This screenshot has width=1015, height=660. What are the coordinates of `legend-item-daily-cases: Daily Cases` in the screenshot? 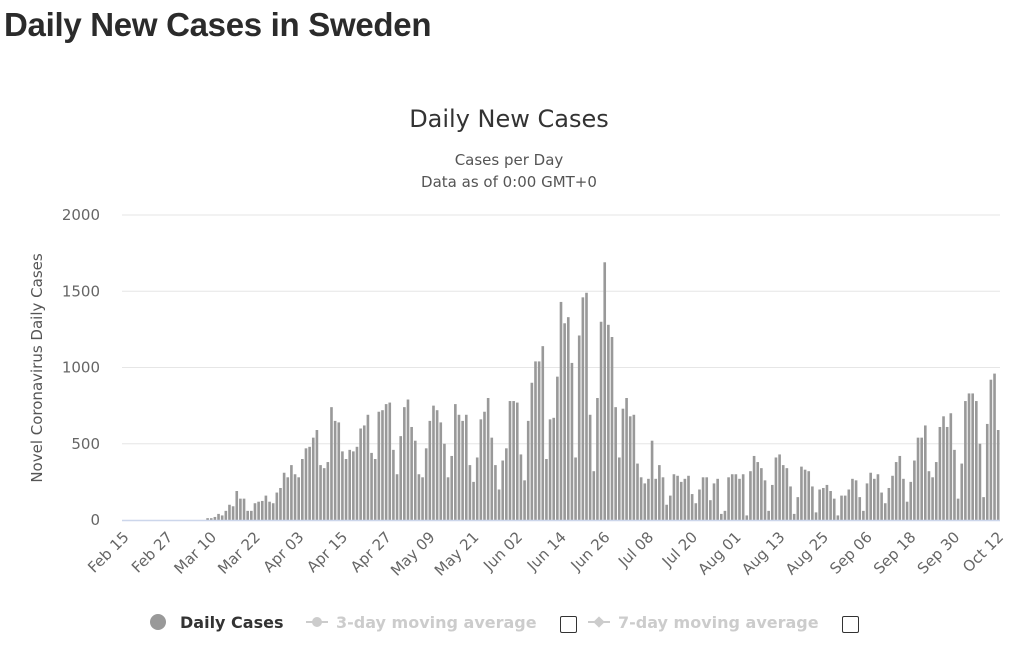 It's located at (216, 622).